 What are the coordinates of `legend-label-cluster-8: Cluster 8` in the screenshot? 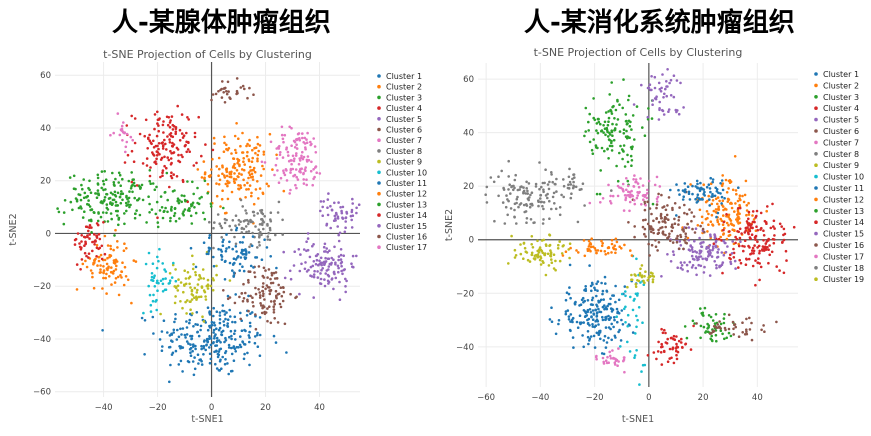 It's located at (404, 151).